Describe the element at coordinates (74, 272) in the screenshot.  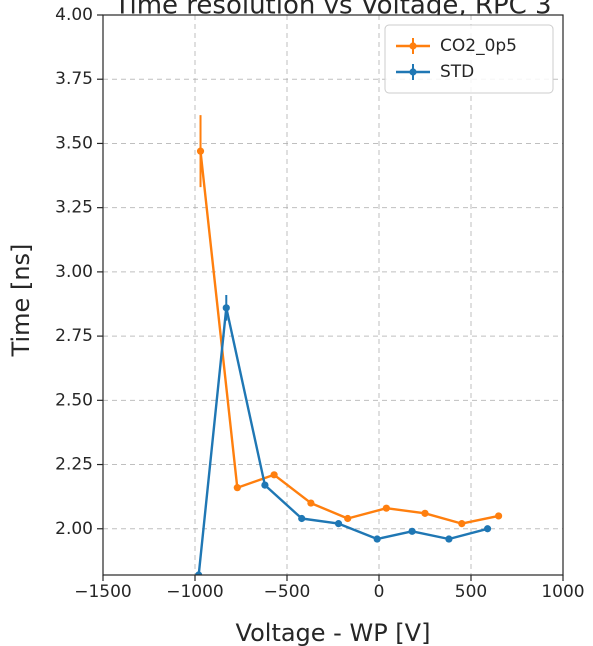
I see `y-tick-label: 3.00` at that location.